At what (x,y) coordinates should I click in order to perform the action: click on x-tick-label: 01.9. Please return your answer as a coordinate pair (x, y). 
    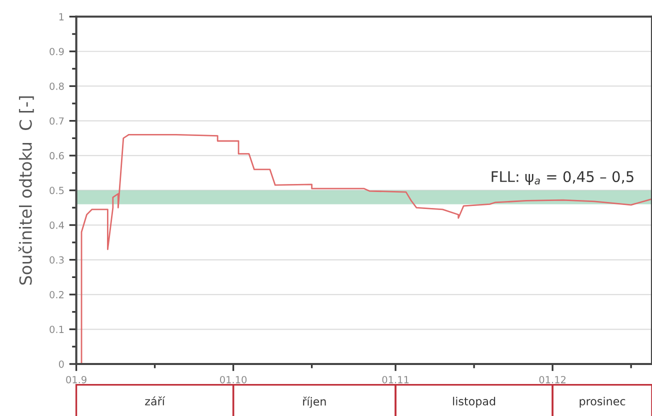
    Looking at the image, I should click on (76, 380).